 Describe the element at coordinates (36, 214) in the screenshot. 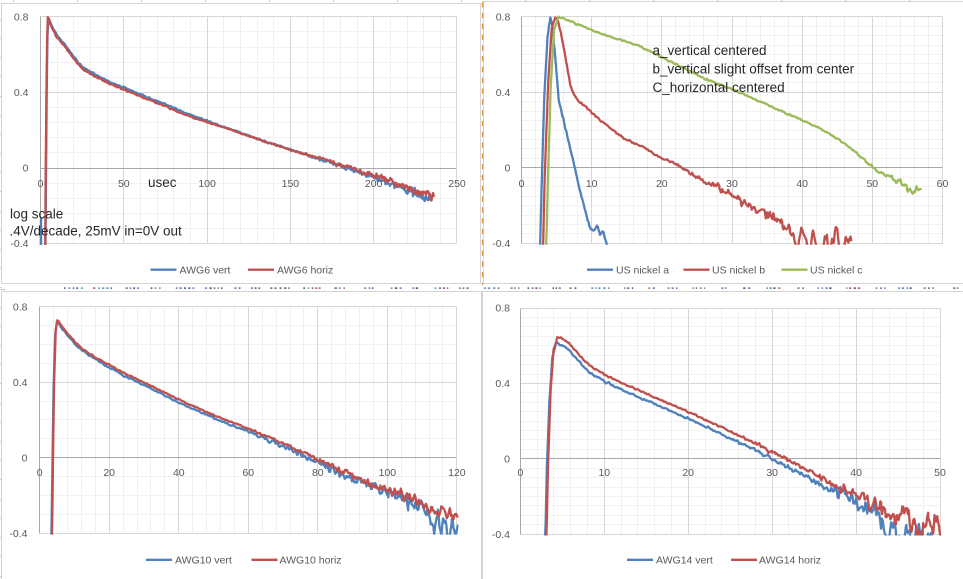

I see `svg-text: log scale` at that location.